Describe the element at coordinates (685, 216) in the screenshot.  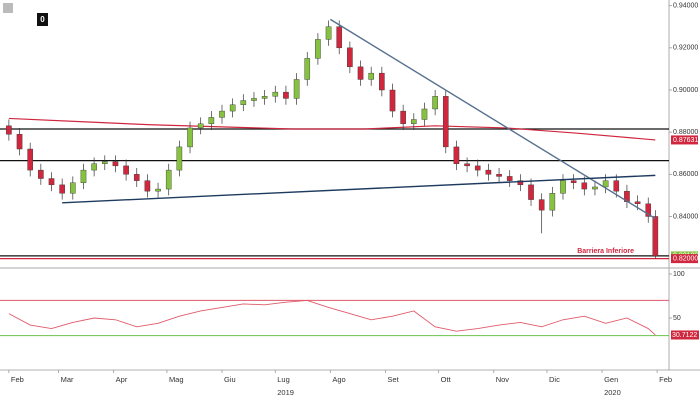
I see `y-tick-label: 0.84000` at that location.